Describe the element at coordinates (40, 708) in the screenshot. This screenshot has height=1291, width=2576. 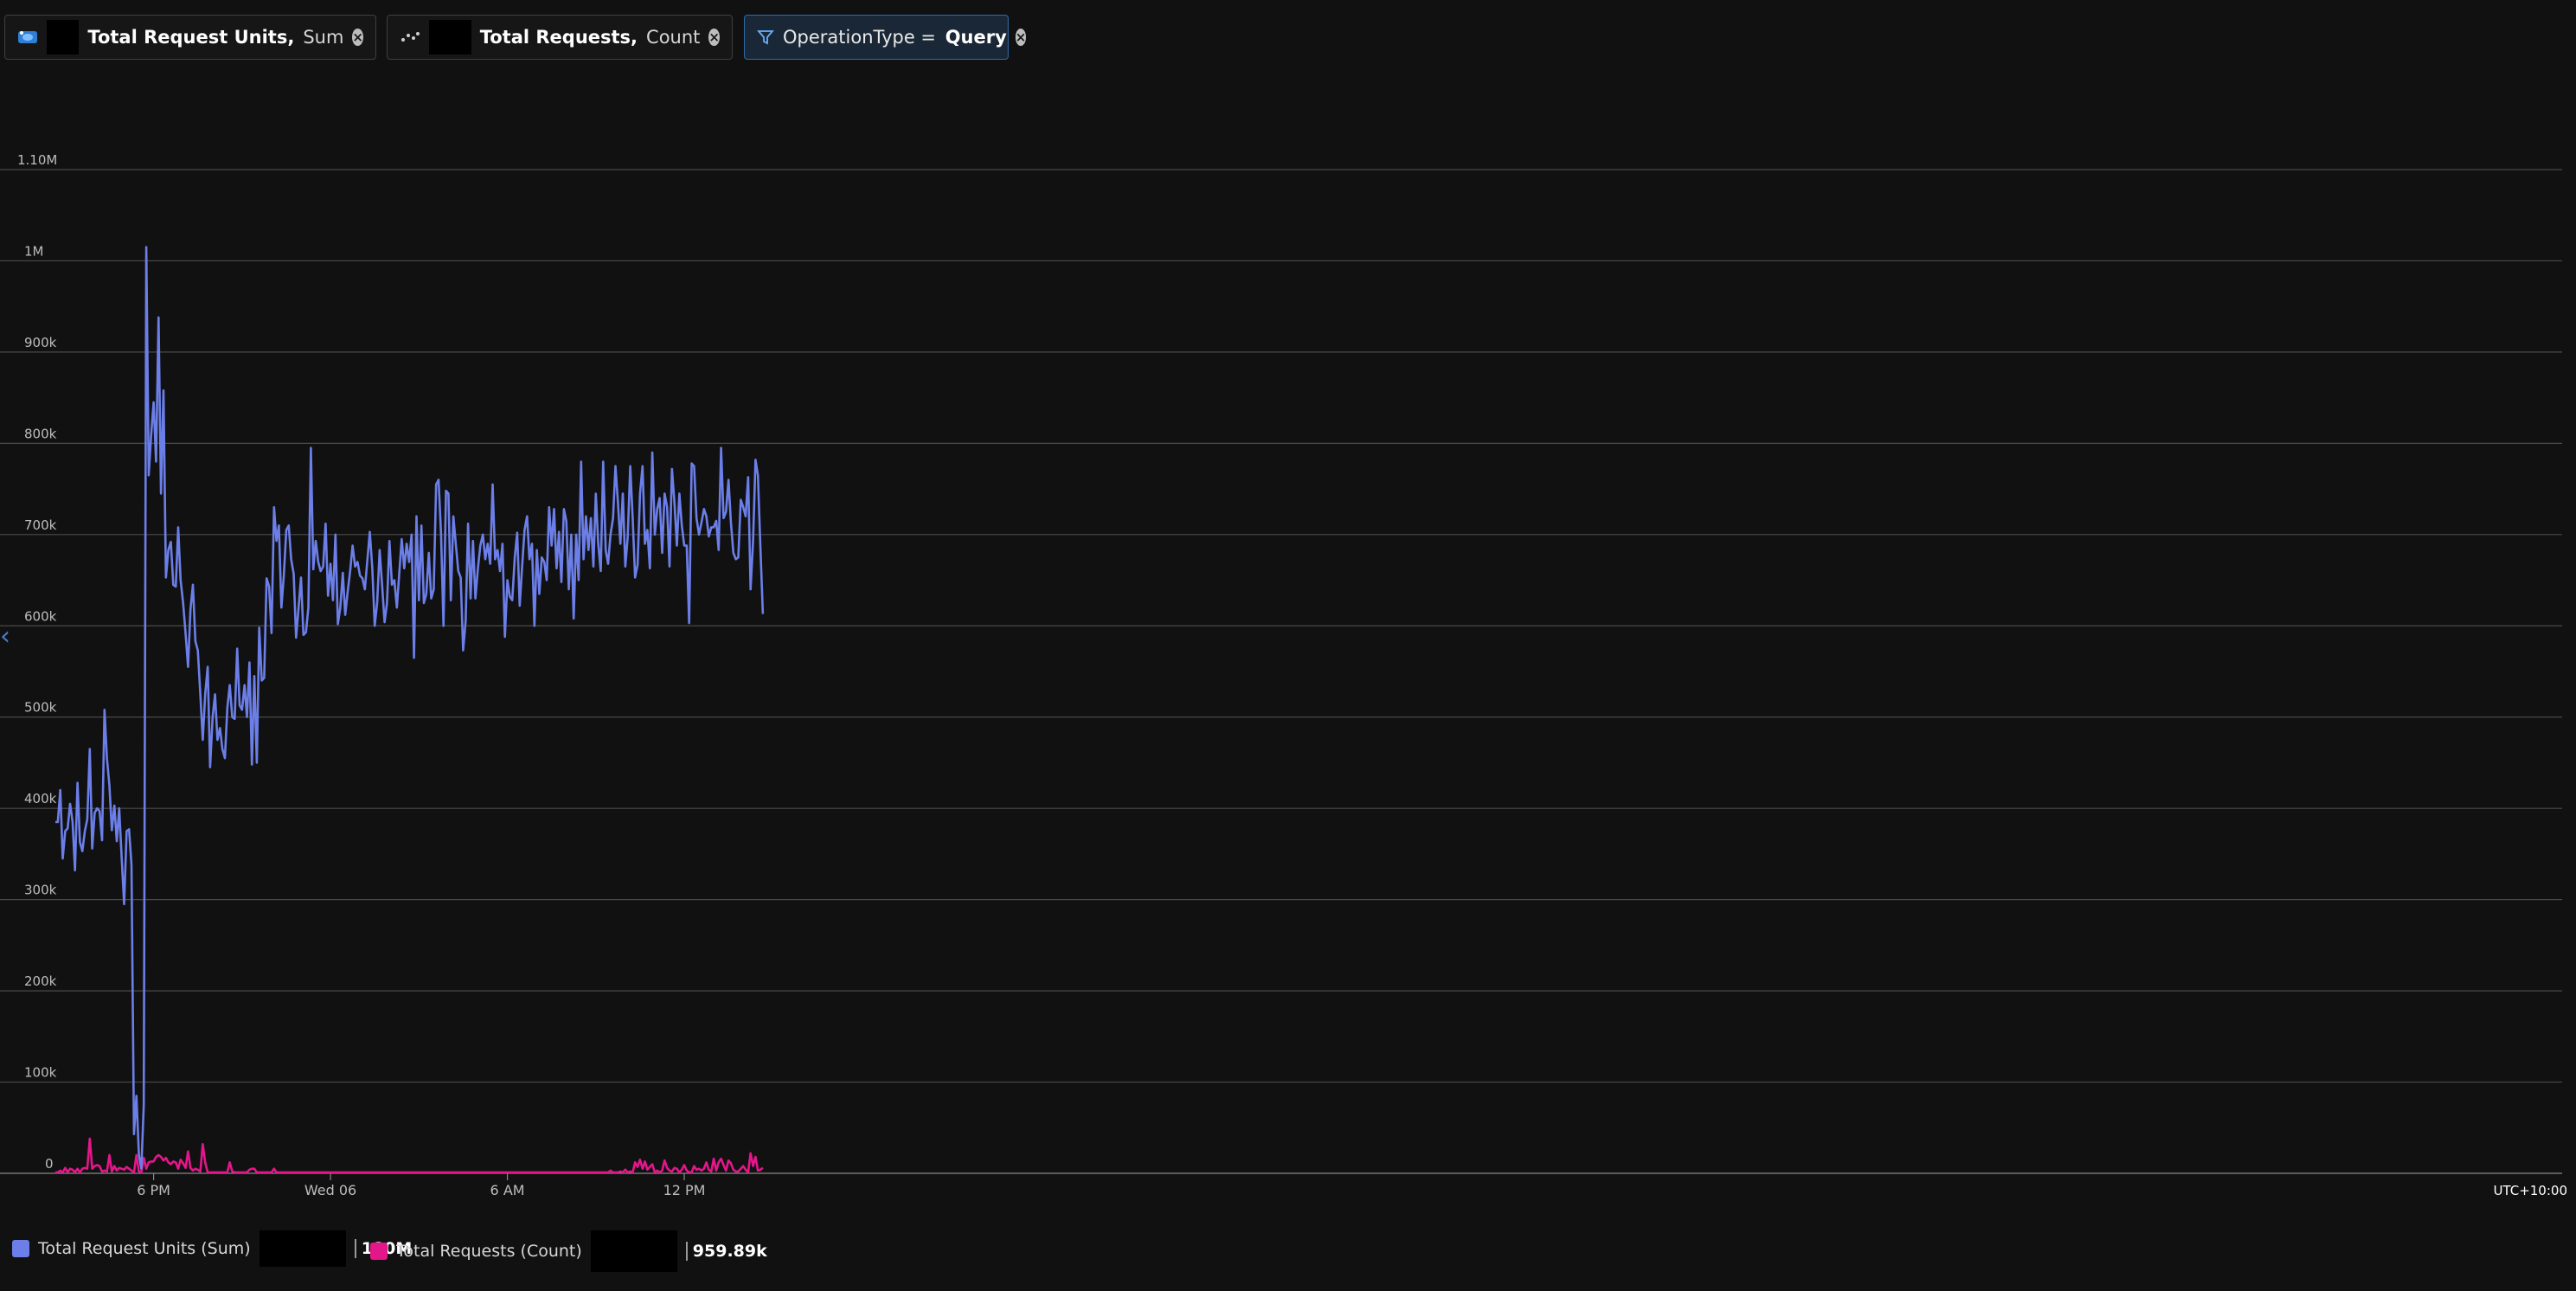
I see `y-tick-label: 500k` at that location.